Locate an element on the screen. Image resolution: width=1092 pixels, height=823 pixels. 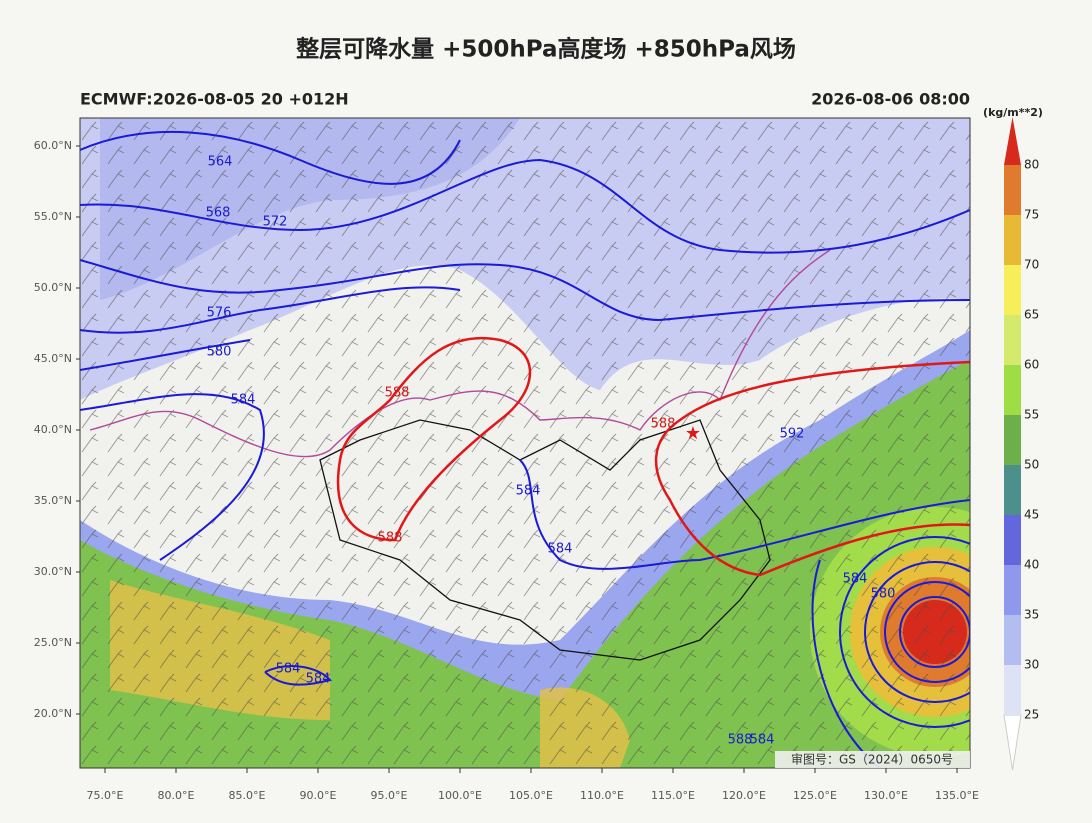
colorbar-tick-label: 30 is located at coordinates (1031, 665).